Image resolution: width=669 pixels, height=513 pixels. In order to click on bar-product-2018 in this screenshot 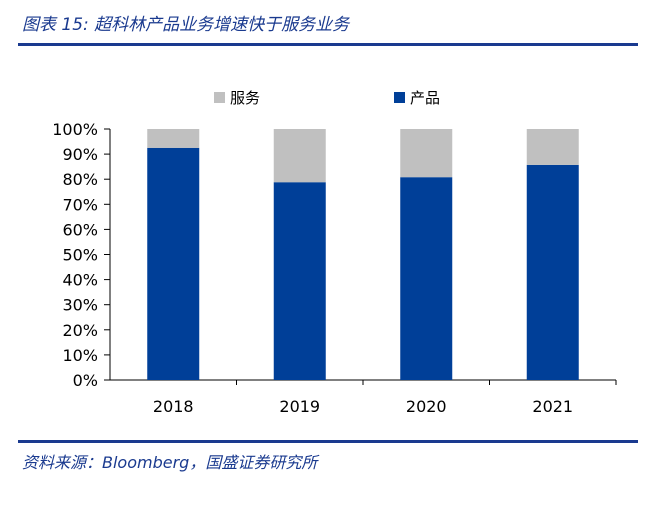, I will do `click(173, 263)`.